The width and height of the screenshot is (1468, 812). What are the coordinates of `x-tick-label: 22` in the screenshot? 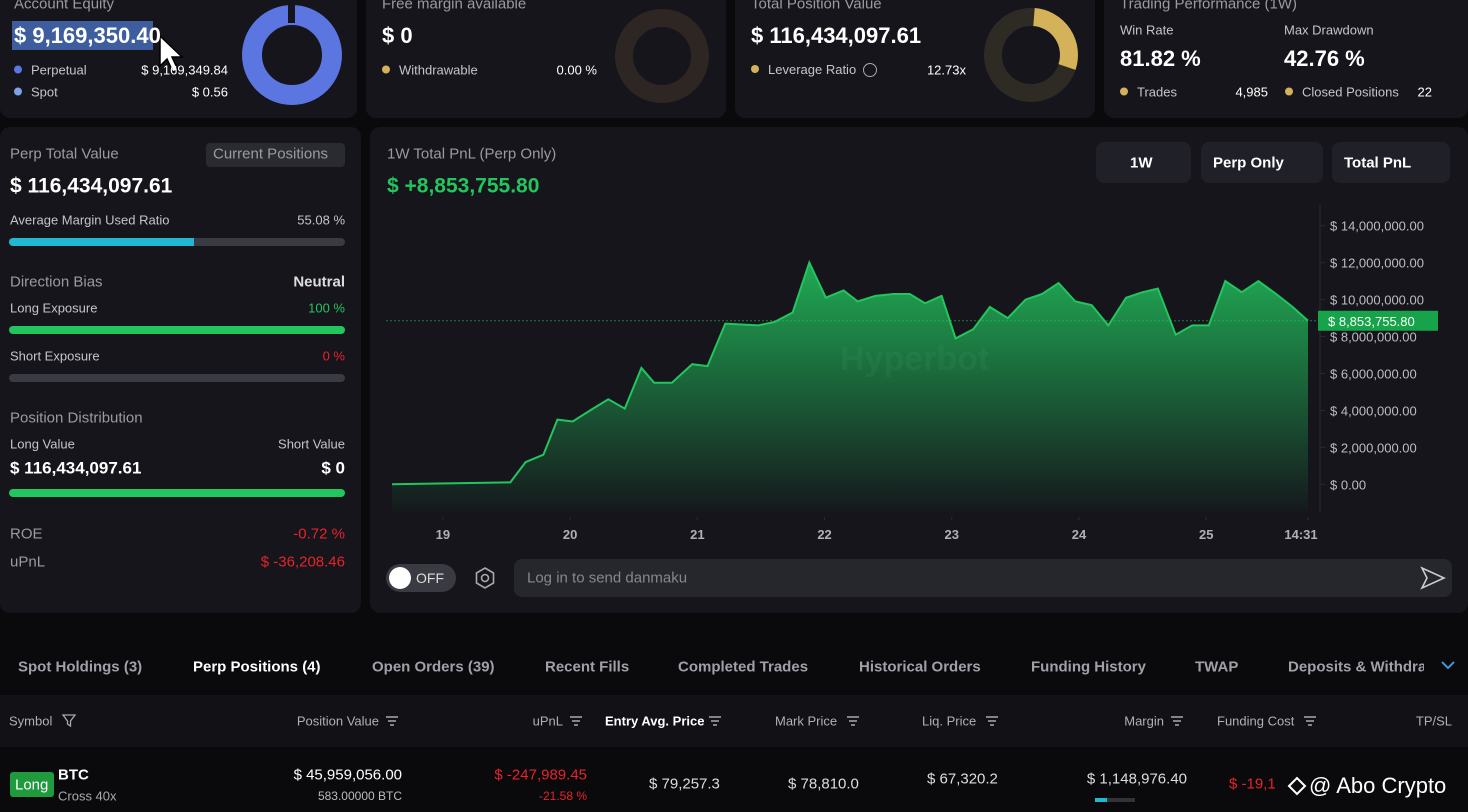 It's located at (824, 534).